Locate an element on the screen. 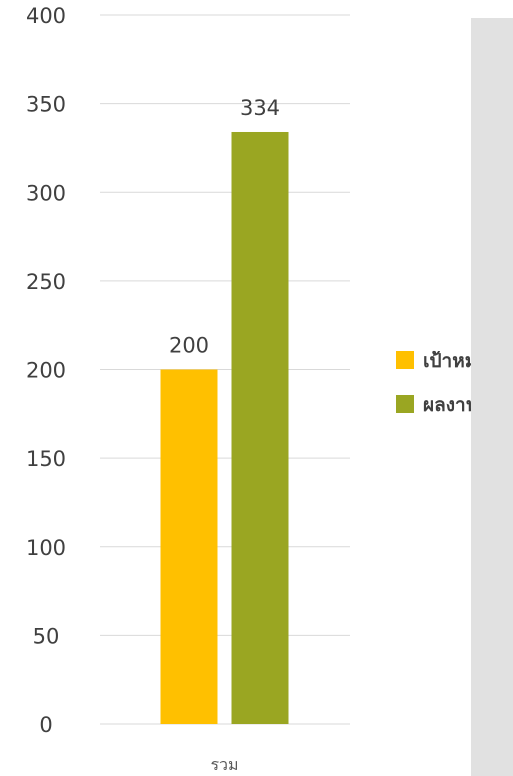 The width and height of the screenshot is (513, 776). y-tick-label: 350 is located at coordinates (46, 105).